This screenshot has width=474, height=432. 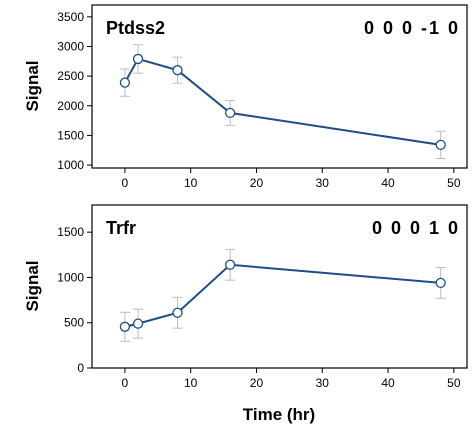 What do you see at coordinates (70, 76) in the screenshot?
I see `y-tick-label: 2500` at bounding box center [70, 76].